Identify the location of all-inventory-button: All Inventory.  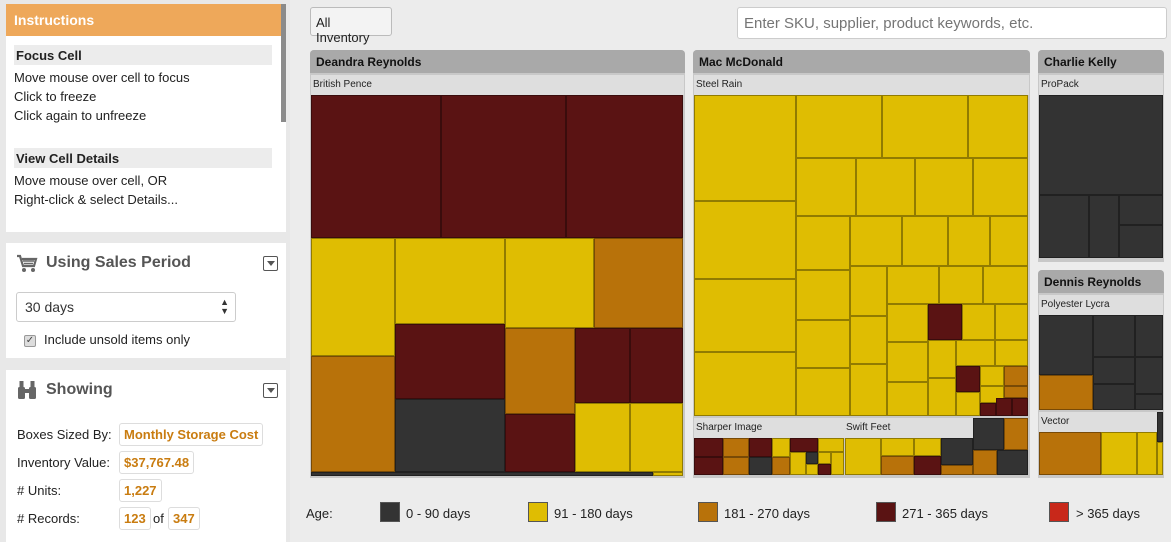
(351, 26).